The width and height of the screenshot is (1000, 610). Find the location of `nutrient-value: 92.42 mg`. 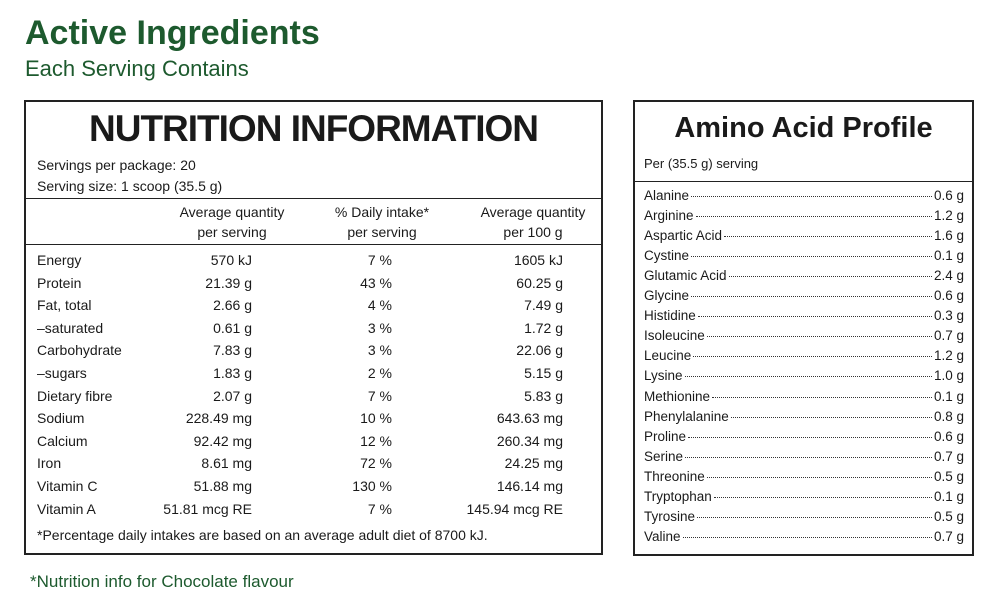

nutrient-value: 92.42 mg is located at coordinates (222, 440).